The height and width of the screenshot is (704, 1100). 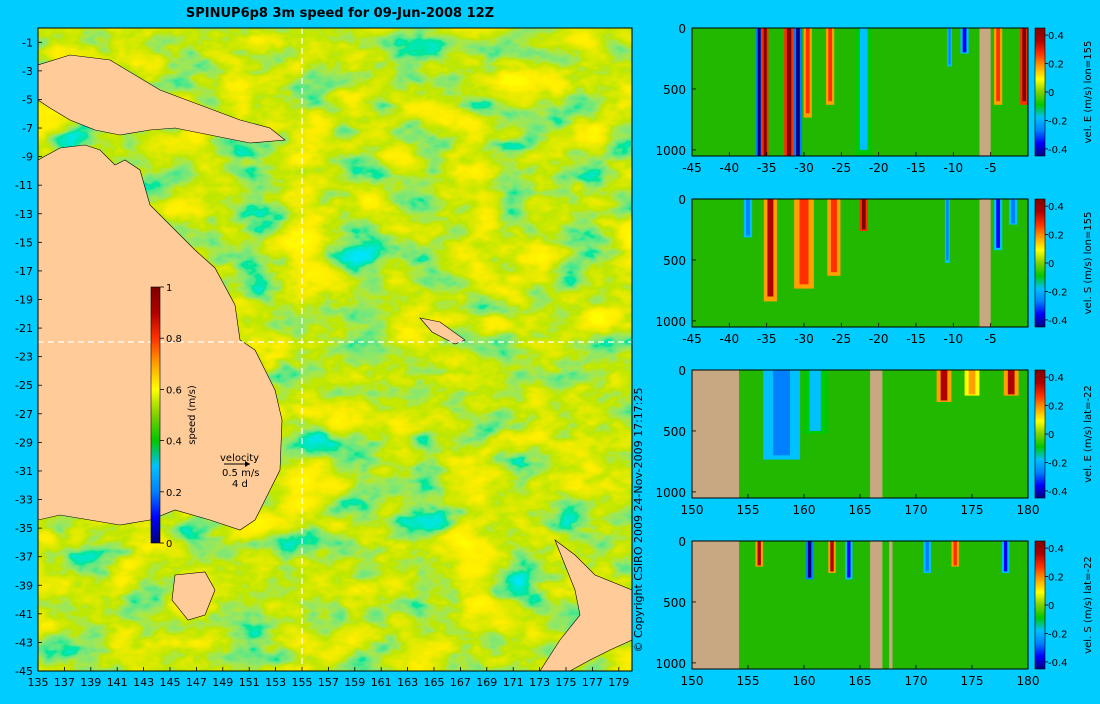 What do you see at coordinates (169, 544) in the screenshot?
I see `speed-colorbar-tick-label: 0` at bounding box center [169, 544].